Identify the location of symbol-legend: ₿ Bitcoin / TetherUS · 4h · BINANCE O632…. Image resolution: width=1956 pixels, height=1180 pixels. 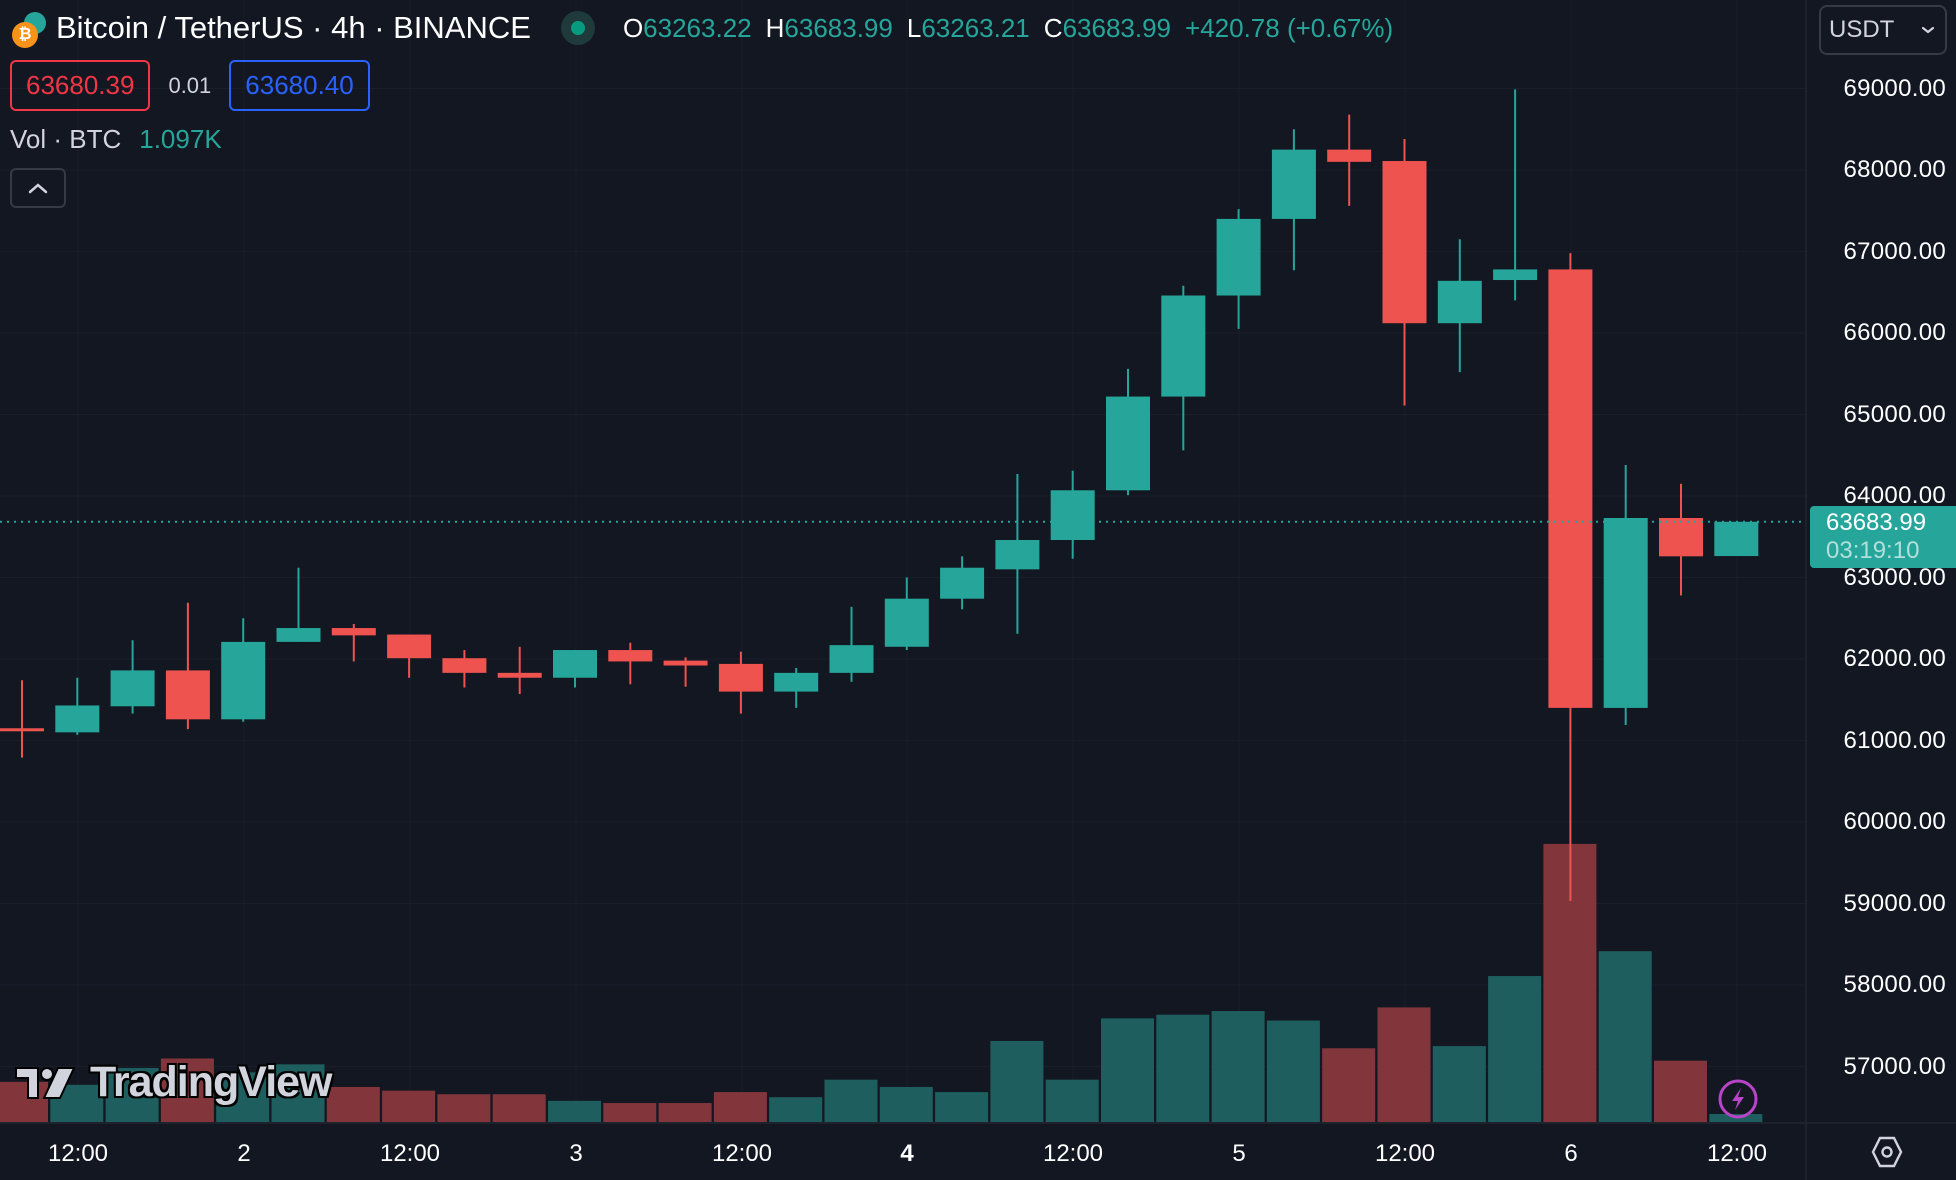
(701, 28).